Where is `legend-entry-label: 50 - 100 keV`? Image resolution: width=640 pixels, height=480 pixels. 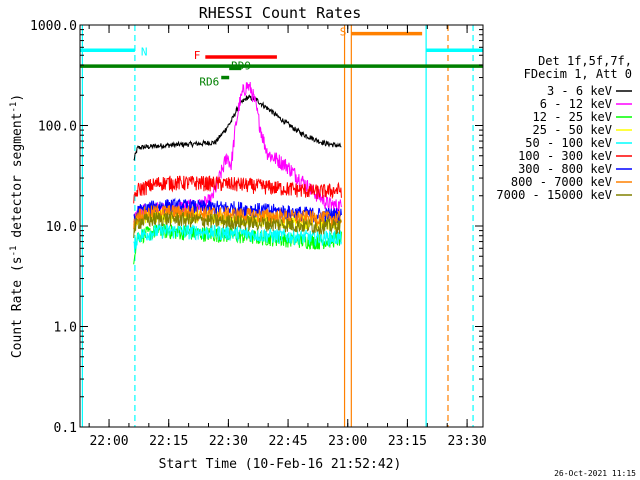 legend-entry-label: 50 - 100 keV is located at coordinates (568, 143).